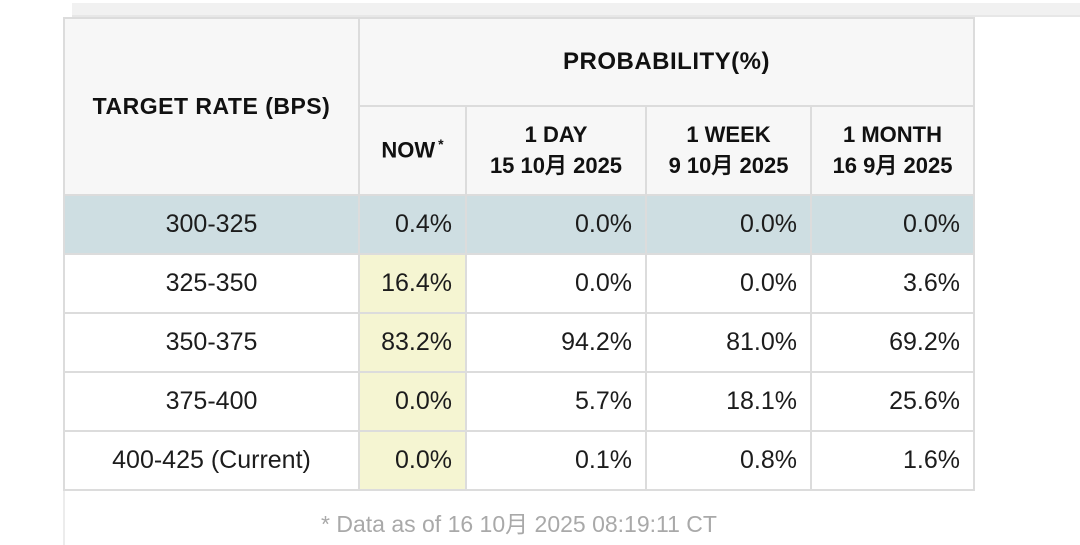 The height and width of the screenshot is (545, 1080). What do you see at coordinates (412, 342) in the screenshot?
I see `now-value-cell: 83.2%` at bounding box center [412, 342].